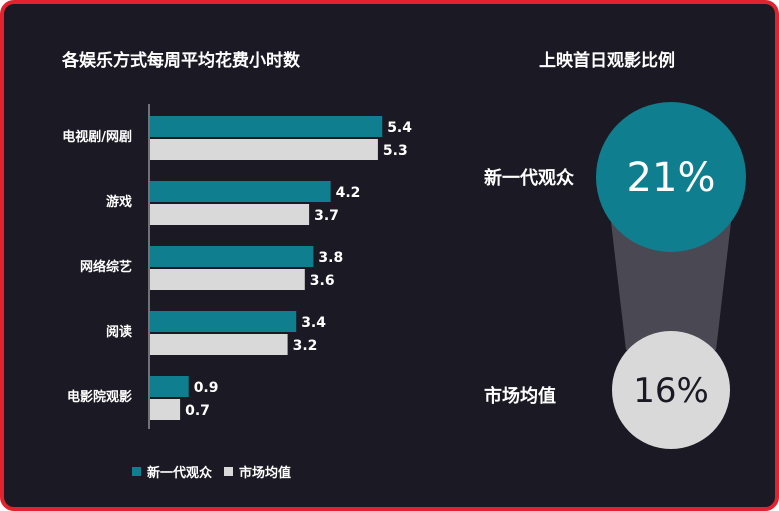 The image size is (779, 511). I want to click on bubble-chart-title: 上映首日观影比例, so click(607, 61).